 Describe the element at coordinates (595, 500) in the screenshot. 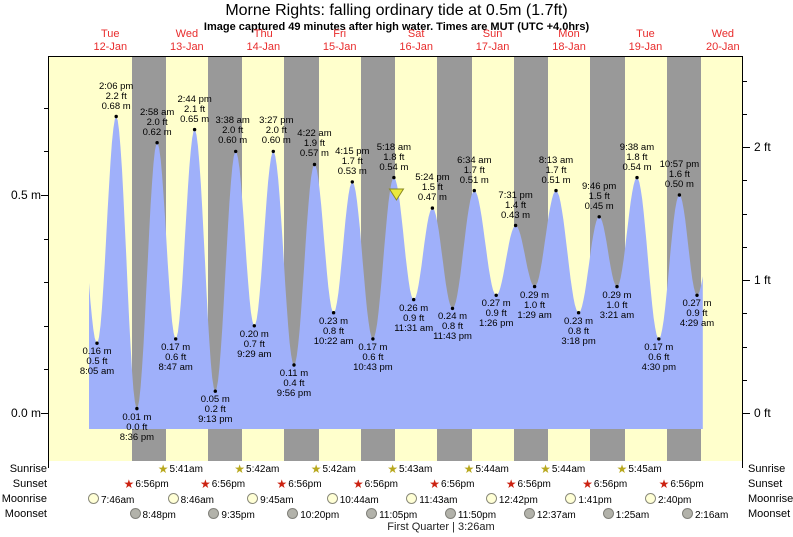

I see `astro-event-time: 1:41pm` at that location.